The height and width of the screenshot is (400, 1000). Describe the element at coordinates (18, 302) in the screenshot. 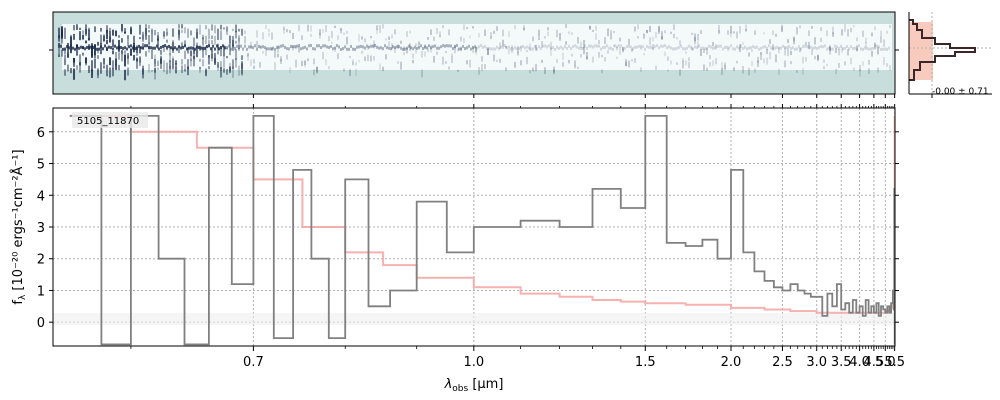

I see `y-axis-label-main: f` at that location.